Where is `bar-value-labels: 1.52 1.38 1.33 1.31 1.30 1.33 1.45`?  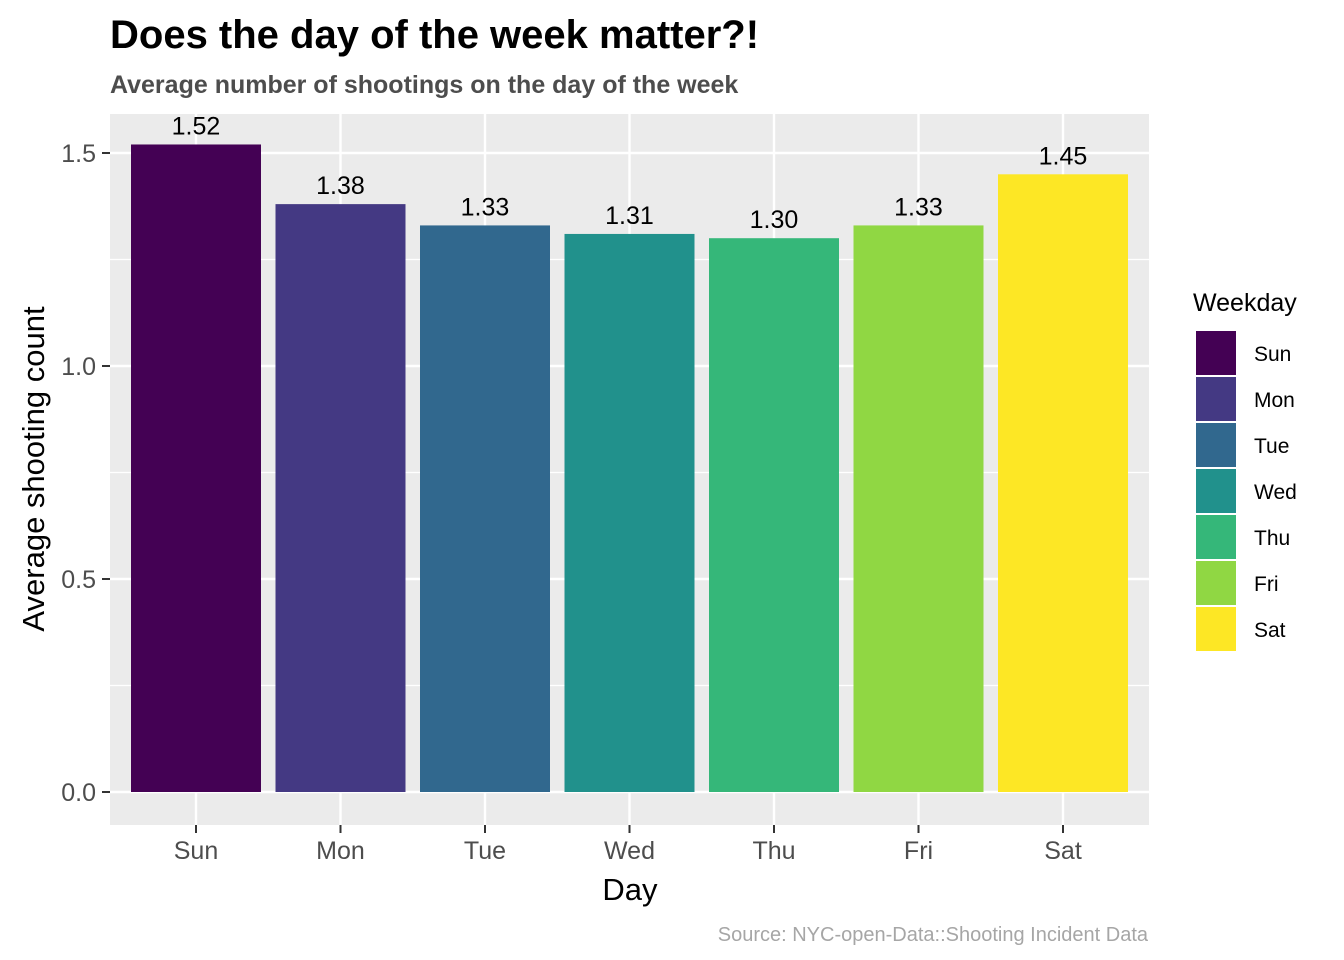
bar-value-labels: 1.52 1.38 1.33 1.31 1.30 1.33 1.45 is located at coordinates (630, 173).